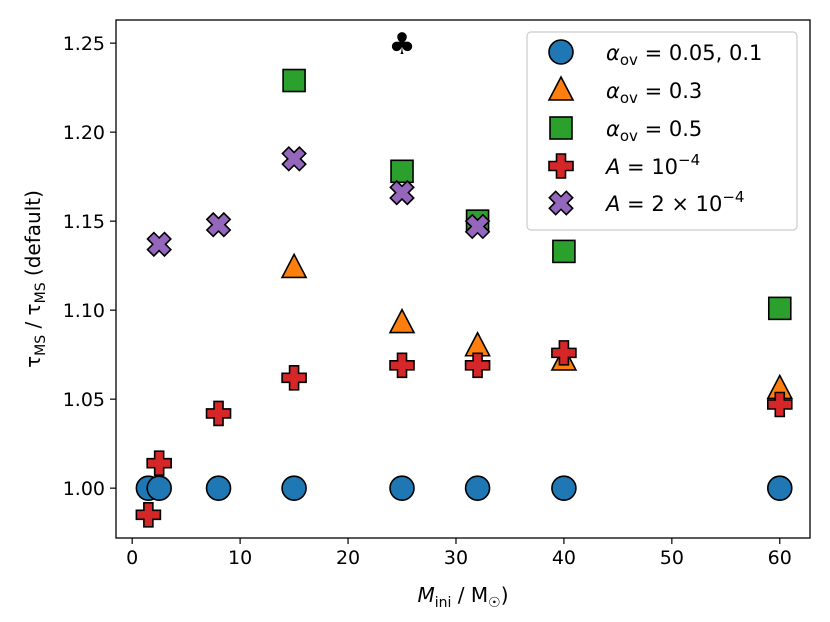 This screenshot has height=622, width=830. What do you see at coordinates (84, 222) in the screenshot?
I see `y-tick-label-3: 1.15` at bounding box center [84, 222].